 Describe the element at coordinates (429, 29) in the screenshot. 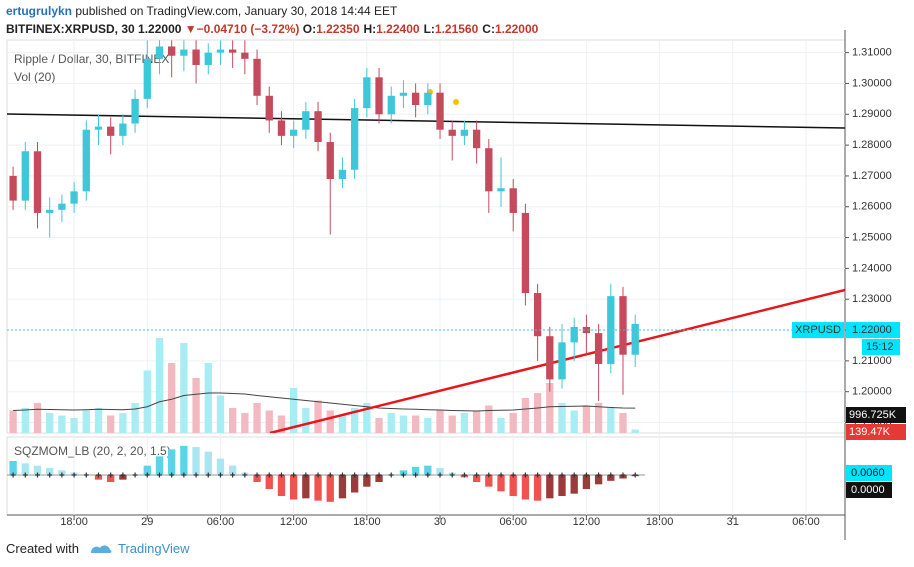

I see `ohlc-key: L:` at that location.